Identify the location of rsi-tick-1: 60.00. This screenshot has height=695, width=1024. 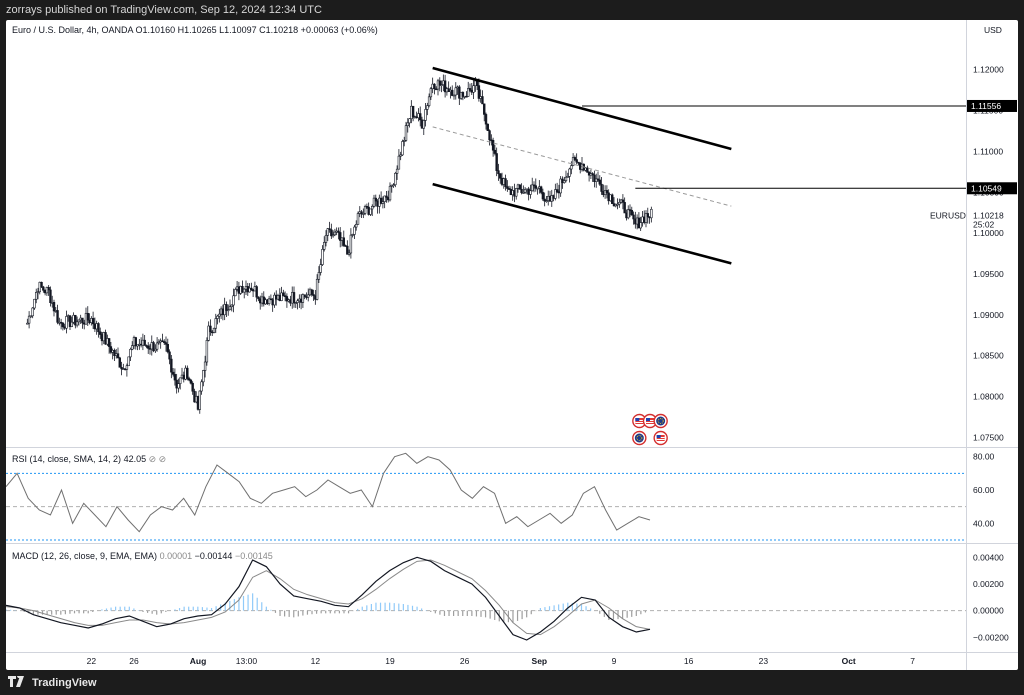
(984, 490).